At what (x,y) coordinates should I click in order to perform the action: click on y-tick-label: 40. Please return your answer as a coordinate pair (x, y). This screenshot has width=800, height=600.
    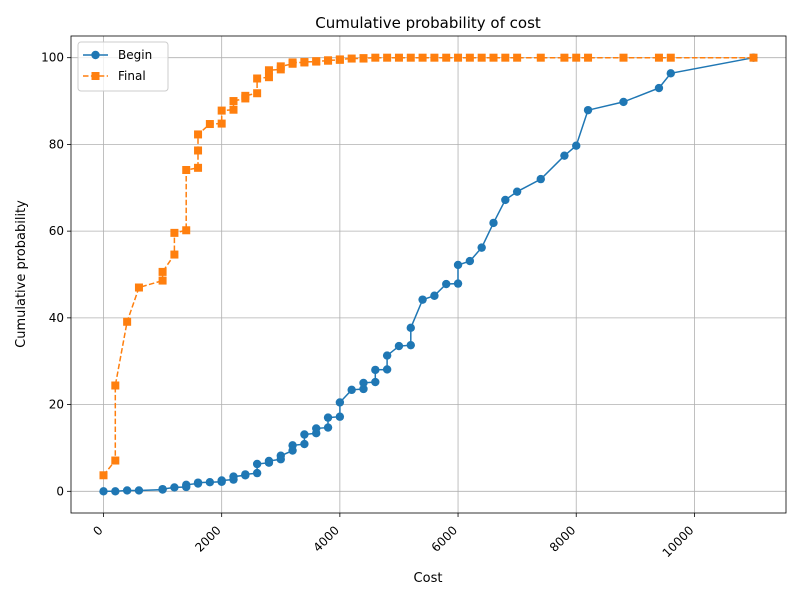
    Looking at the image, I should click on (56, 318).